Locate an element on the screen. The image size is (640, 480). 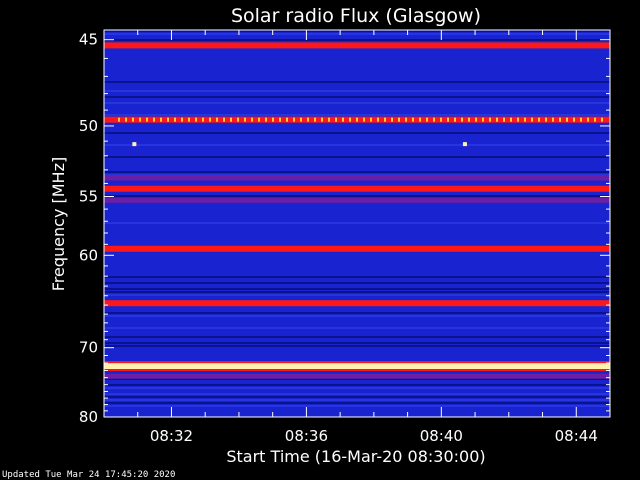
x-axis-label: Start Time (16-Mar-20 08:30:00) is located at coordinates (355, 456).